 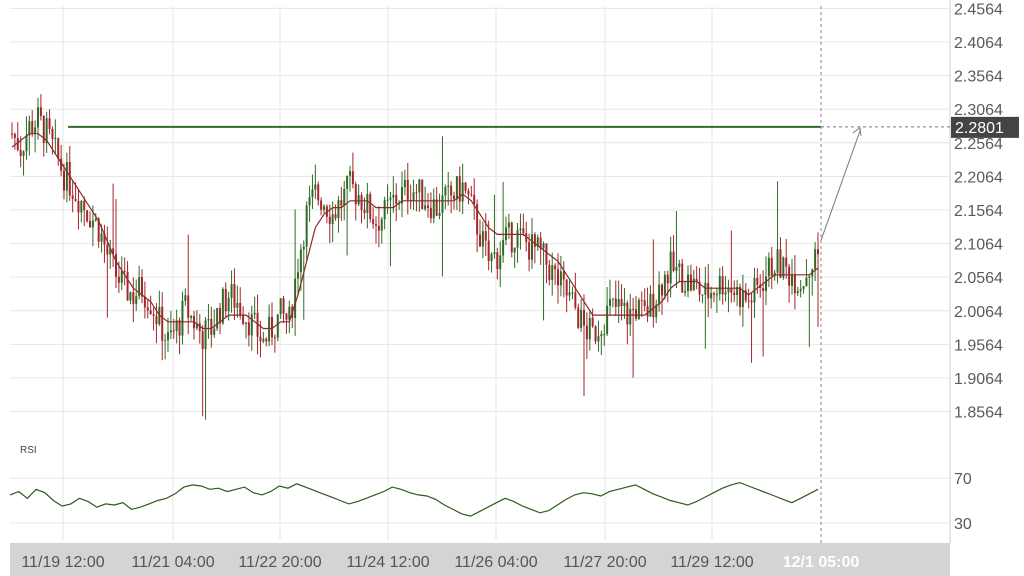 I want to click on time-tick-label: 11/19 12:00, so click(x=62, y=562).